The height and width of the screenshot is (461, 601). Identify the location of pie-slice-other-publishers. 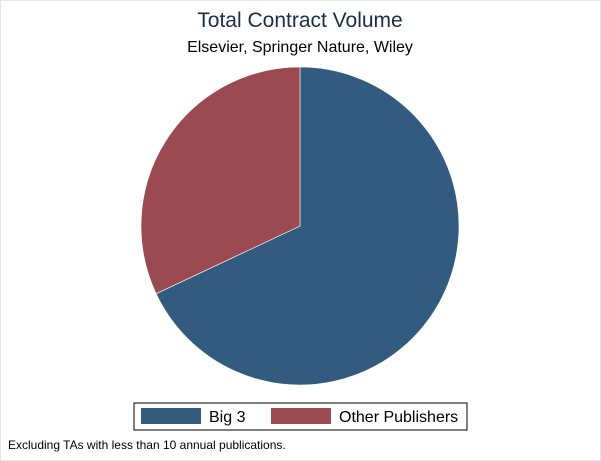
(220, 180).